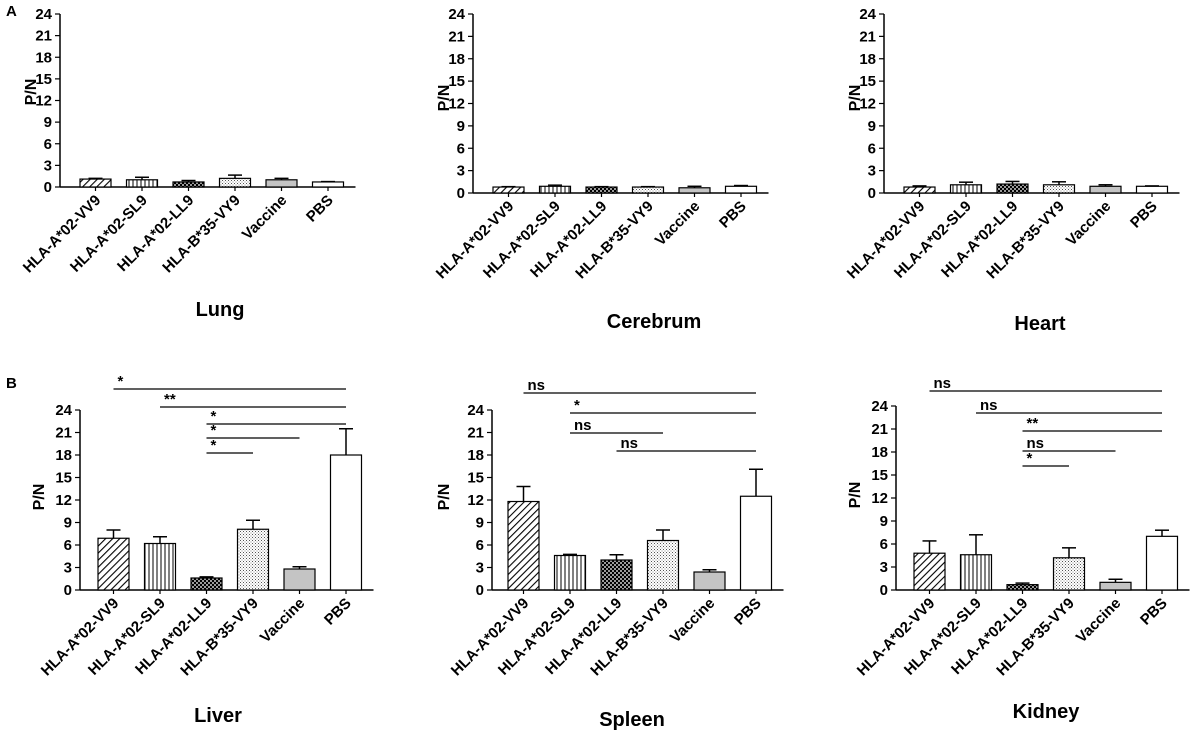  Describe the element at coordinates (654, 322) in the screenshot. I see `chart-title: Cerebrum` at that location.